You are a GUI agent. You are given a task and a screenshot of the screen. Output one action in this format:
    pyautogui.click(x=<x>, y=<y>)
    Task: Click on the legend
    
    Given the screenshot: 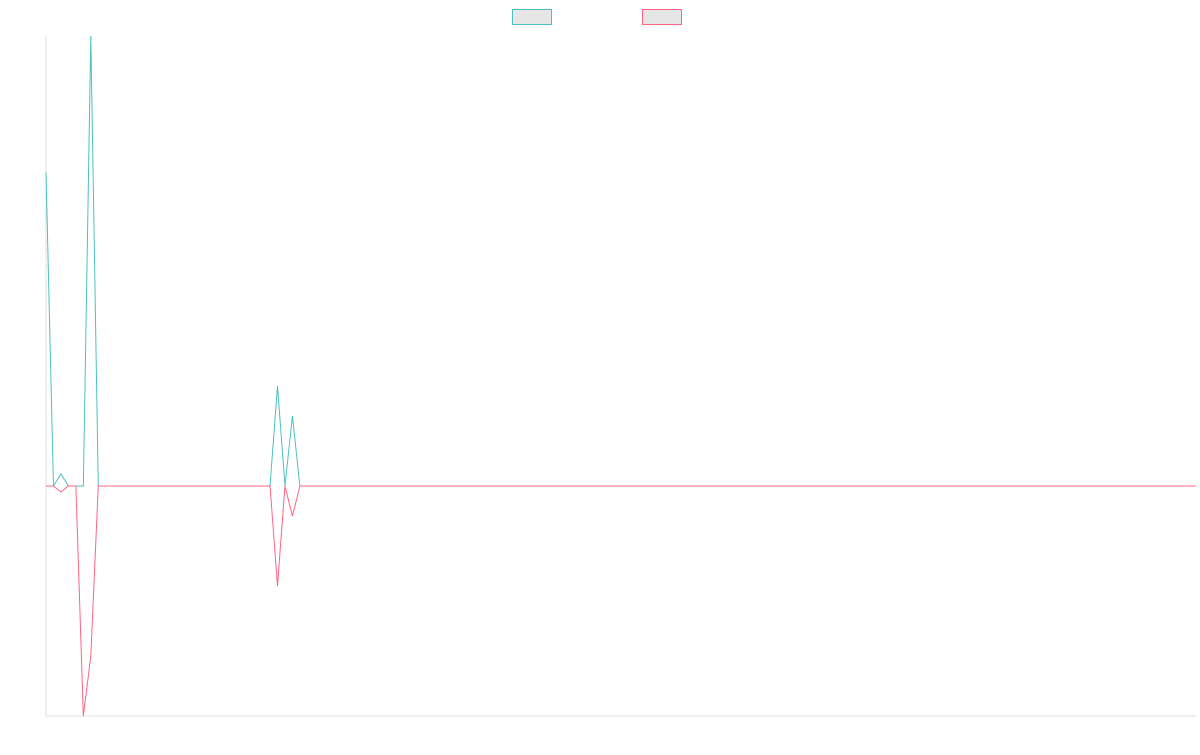 What is the action you would take?
    pyautogui.click(x=600, y=17)
    